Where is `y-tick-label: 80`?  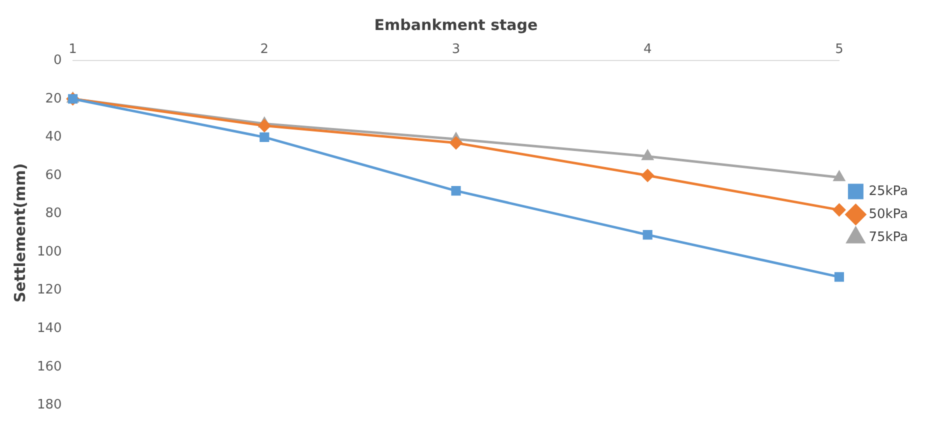
y-tick-label: 80 is located at coordinates (53, 214).